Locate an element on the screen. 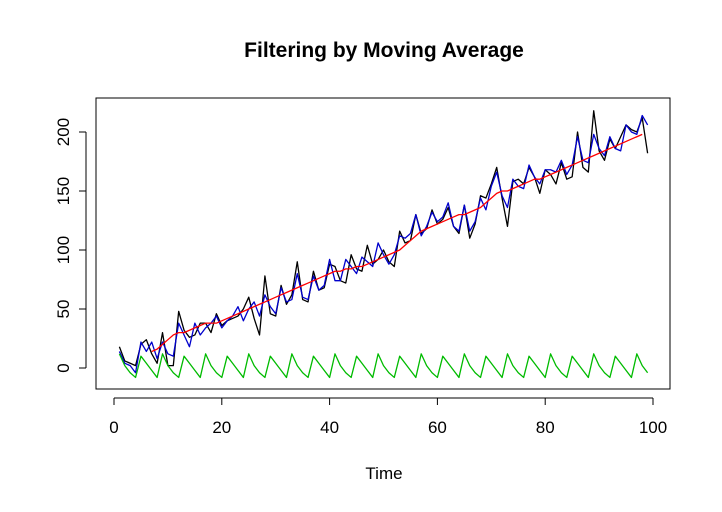 The width and height of the screenshot is (722, 512). x-tick-label: 20 is located at coordinates (221, 427).